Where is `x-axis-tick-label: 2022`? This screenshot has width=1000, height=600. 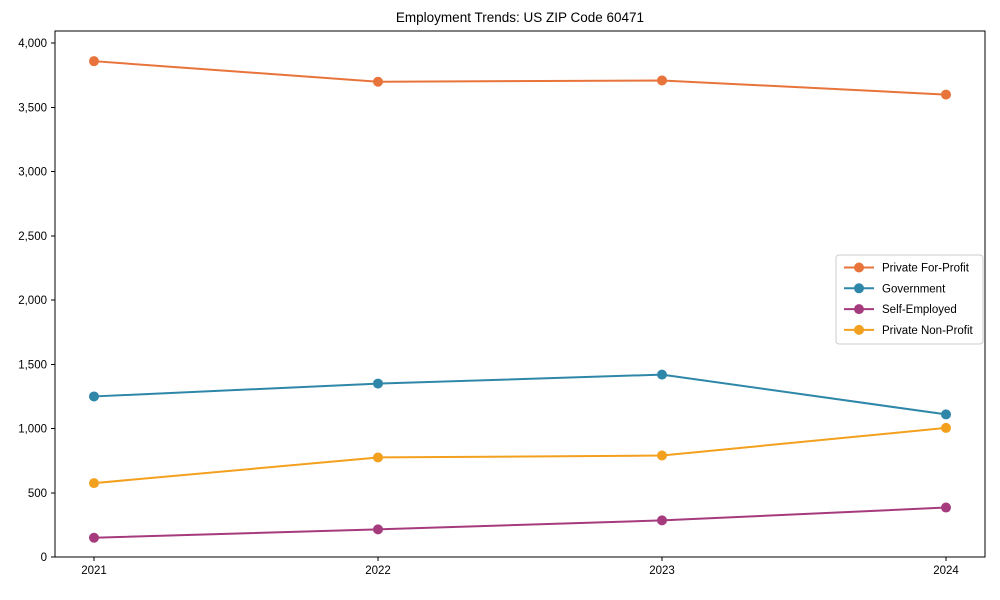
x-axis-tick-label: 2022 is located at coordinates (378, 571).